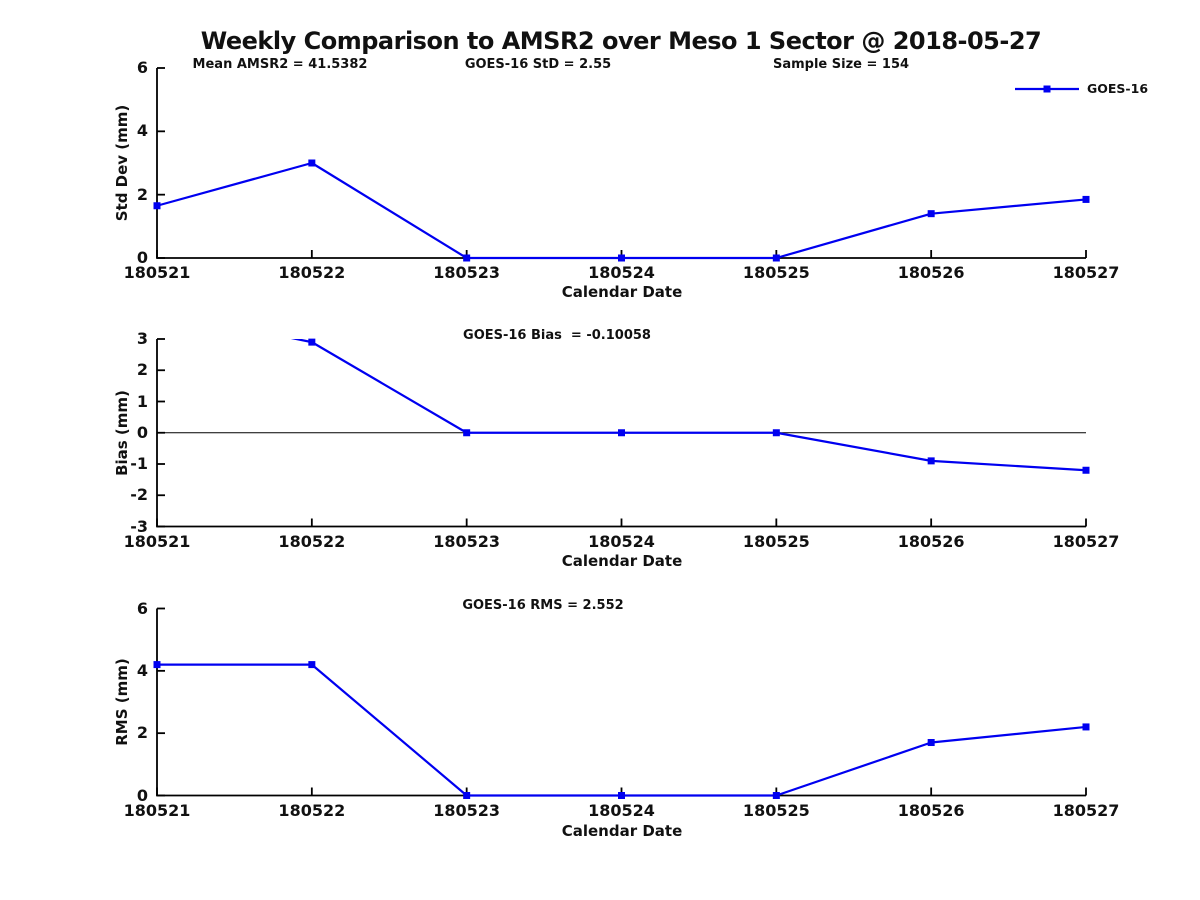 This screenshot has width=1200, height=900. What do you see at coordinates (1118, 88) in the screenshot?
I see `legend-label: GOES-16` at bounding box center [1118, 88].